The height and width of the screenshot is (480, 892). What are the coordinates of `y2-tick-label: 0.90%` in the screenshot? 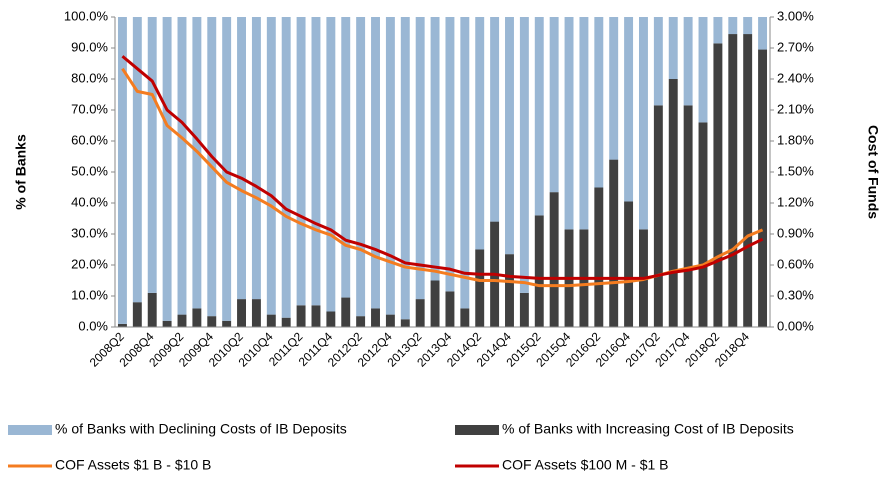 It's located at (795, 232).